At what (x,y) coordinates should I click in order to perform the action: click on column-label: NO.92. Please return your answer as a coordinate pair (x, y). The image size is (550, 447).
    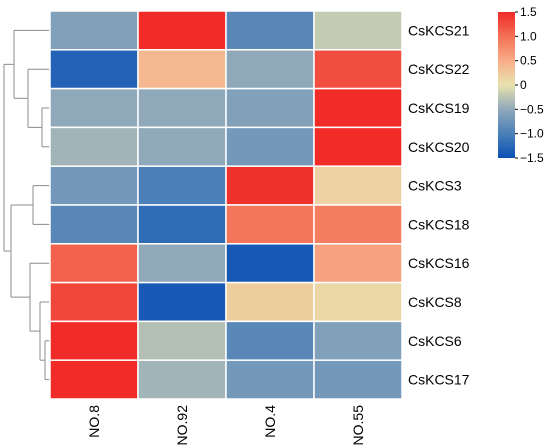
    Looking at the image, I should click on (182, 425).